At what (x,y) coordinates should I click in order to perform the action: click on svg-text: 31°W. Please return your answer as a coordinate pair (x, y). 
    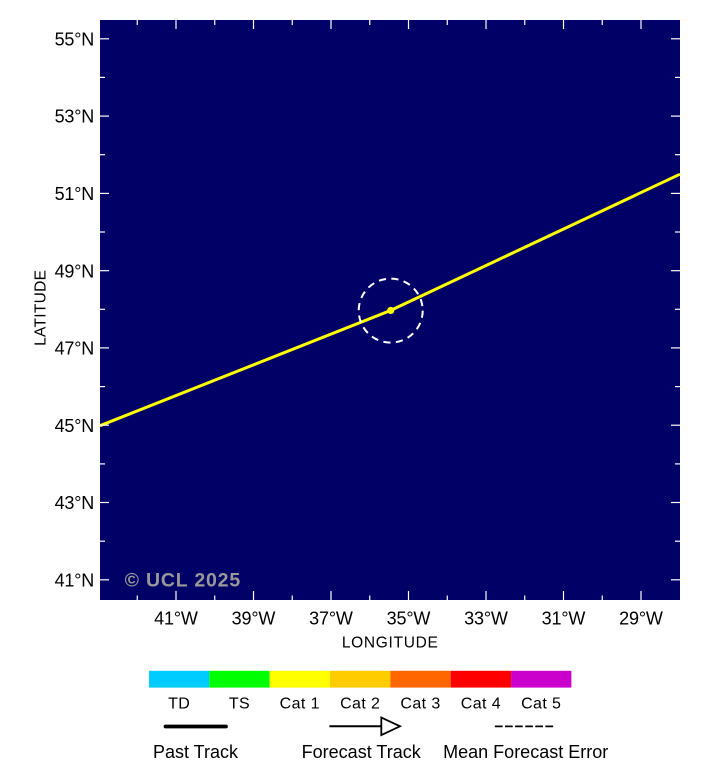
    Looking at the image, I should click on (564, 618).